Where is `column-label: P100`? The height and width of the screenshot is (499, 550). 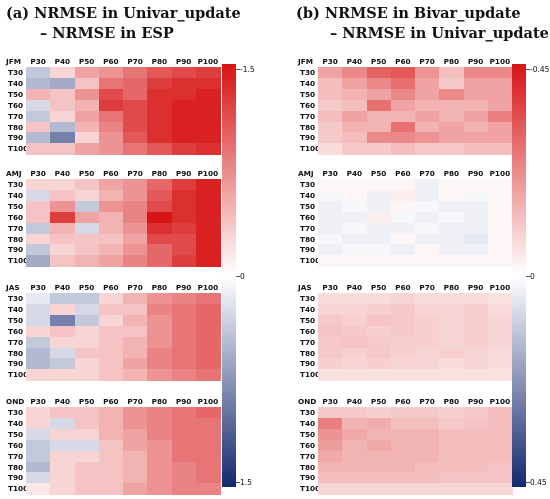 column-label: P100 is located at coordinates (500, 287).